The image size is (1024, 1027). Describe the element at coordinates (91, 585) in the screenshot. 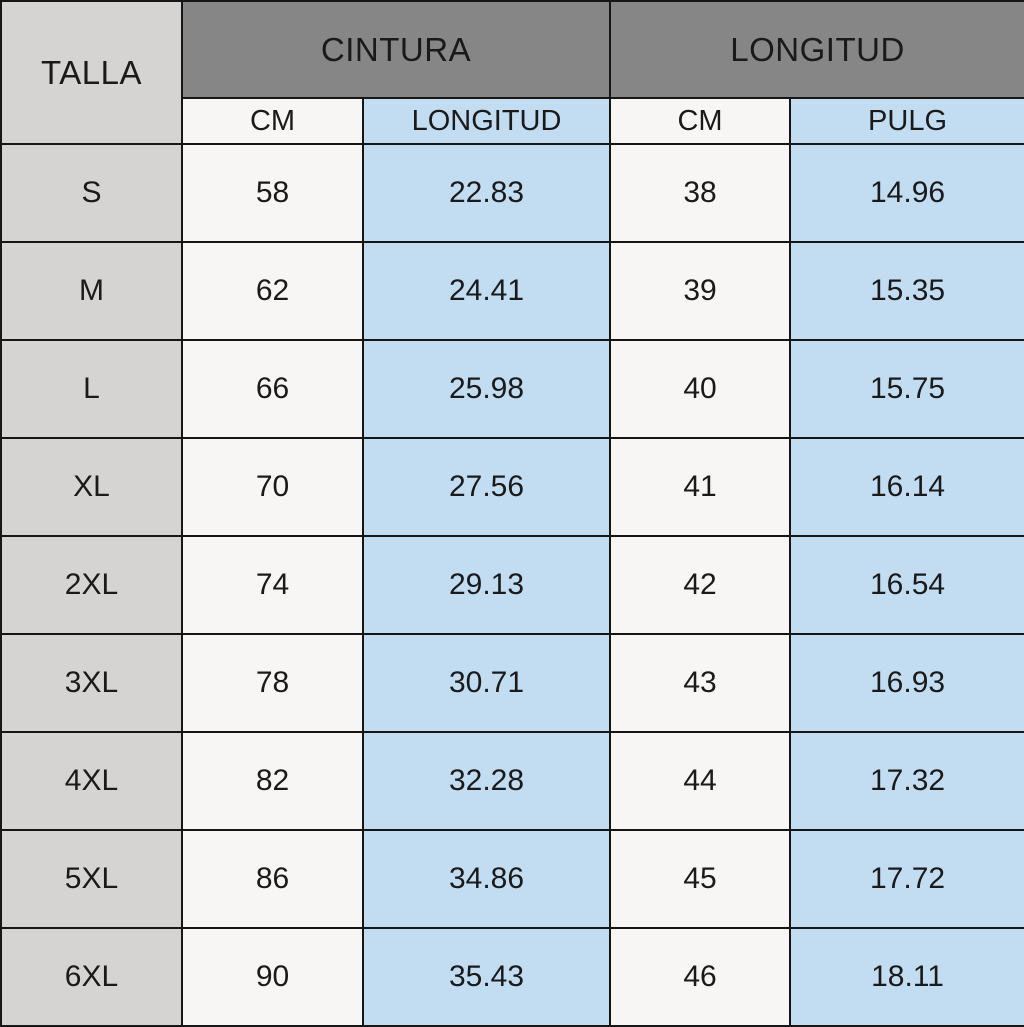

I see `size-cell: 2XL` at that location.